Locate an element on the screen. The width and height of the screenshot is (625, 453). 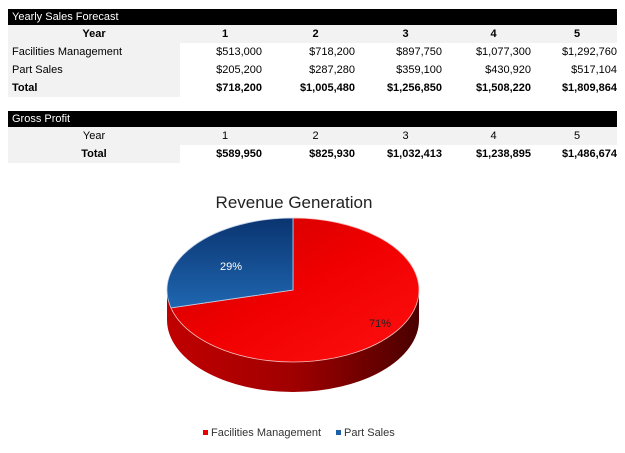
cell: $1,077,300 is located at coordinates (503, 52).